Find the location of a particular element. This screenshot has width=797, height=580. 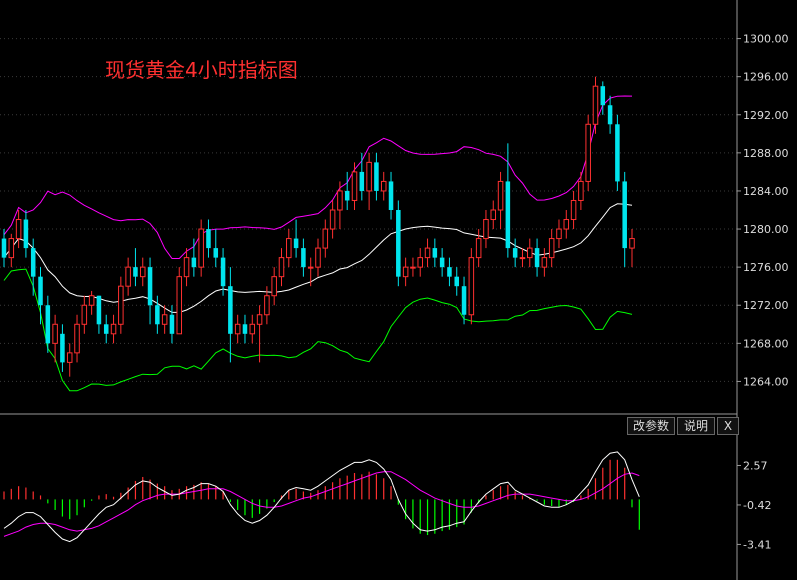

help-button: 说明 is located at coordinates (696, 426).